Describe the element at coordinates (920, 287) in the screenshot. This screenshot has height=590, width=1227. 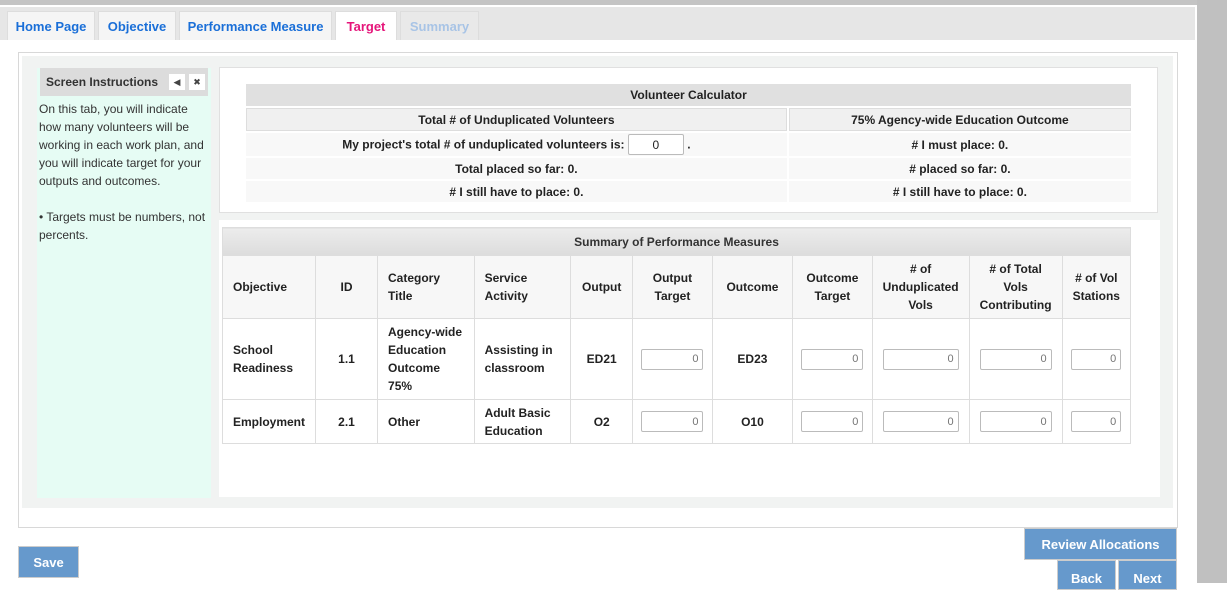
I see `col-header: # of Unduplicated Vols` at that location.